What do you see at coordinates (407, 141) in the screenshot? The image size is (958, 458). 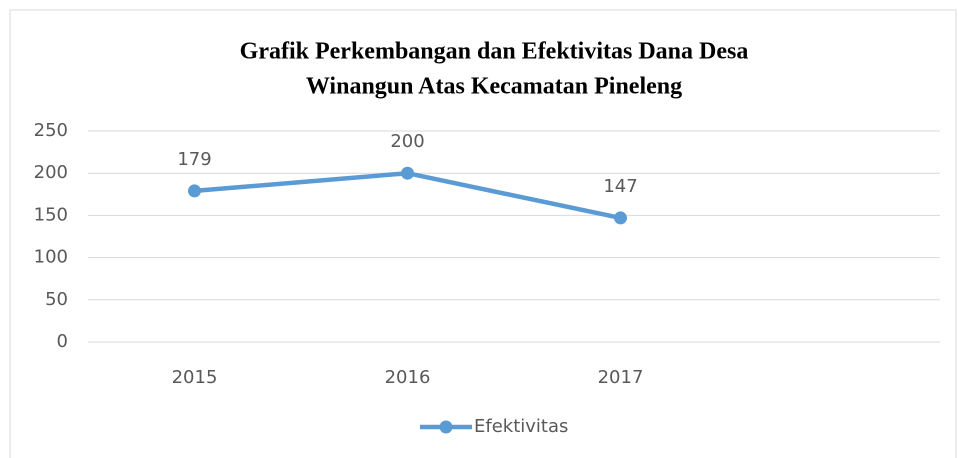 I see `data-label: 200` at bounding box center [407, 141].